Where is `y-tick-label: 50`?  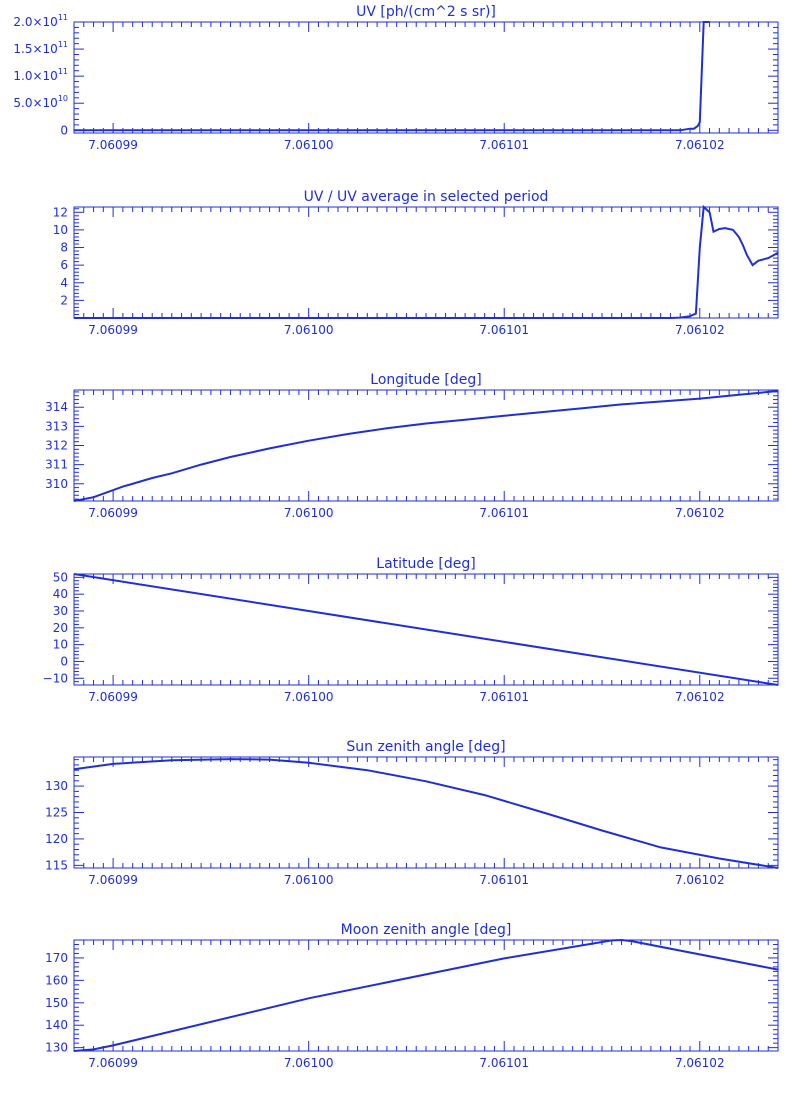
y-tick-label: 50 is located at coordinates (60, 577).